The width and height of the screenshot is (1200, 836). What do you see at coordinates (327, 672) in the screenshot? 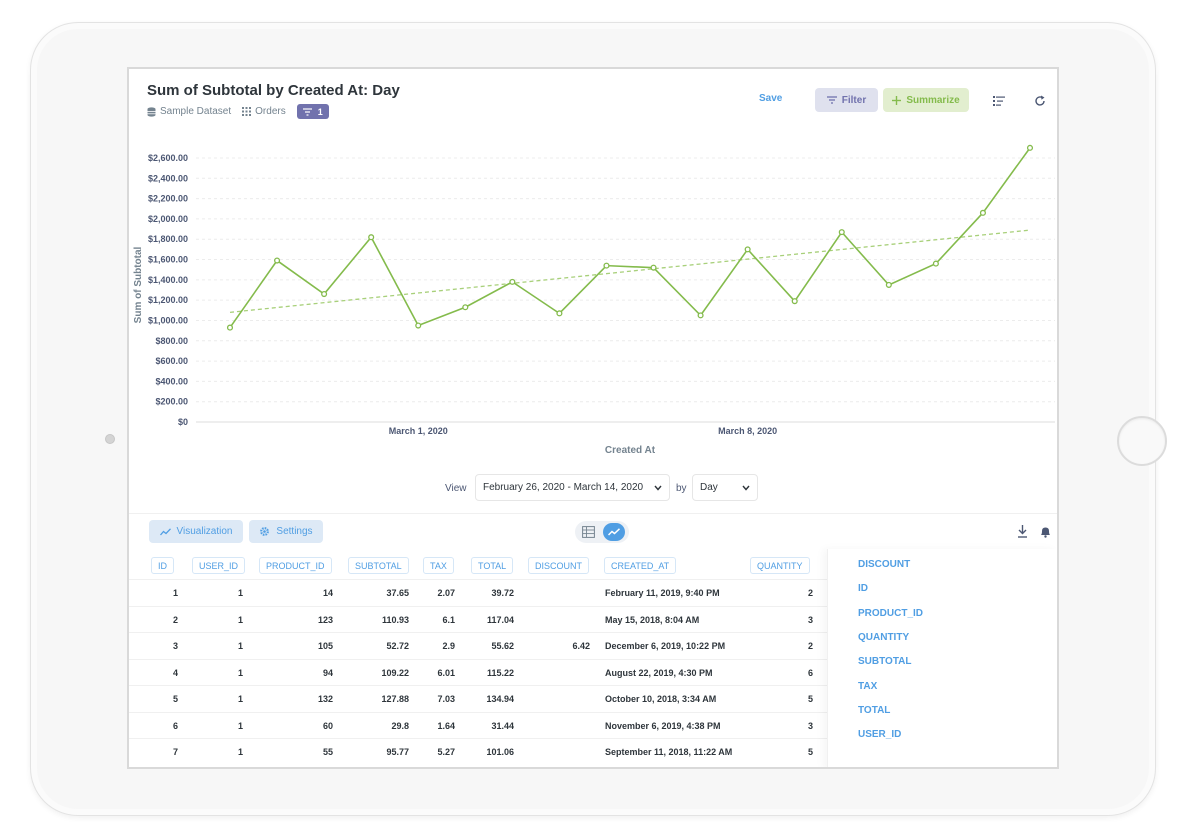
I see `table-cell: 94` at bounding box center [327, 672].